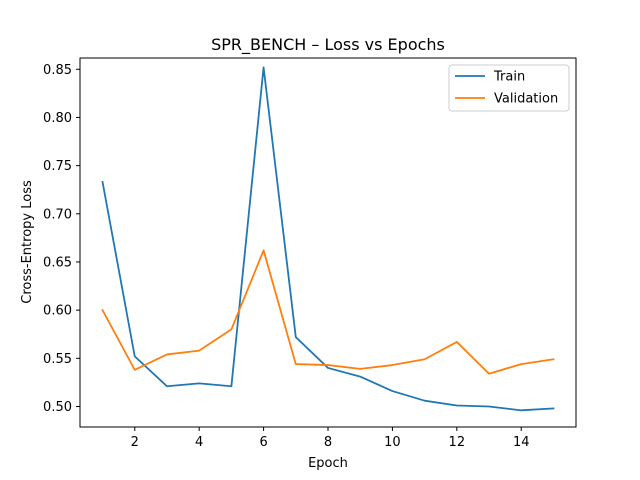 Image resolution: width=640 pixels, height=480 pixels. I want to click on x-tick-label: 4, so click(199, 442).